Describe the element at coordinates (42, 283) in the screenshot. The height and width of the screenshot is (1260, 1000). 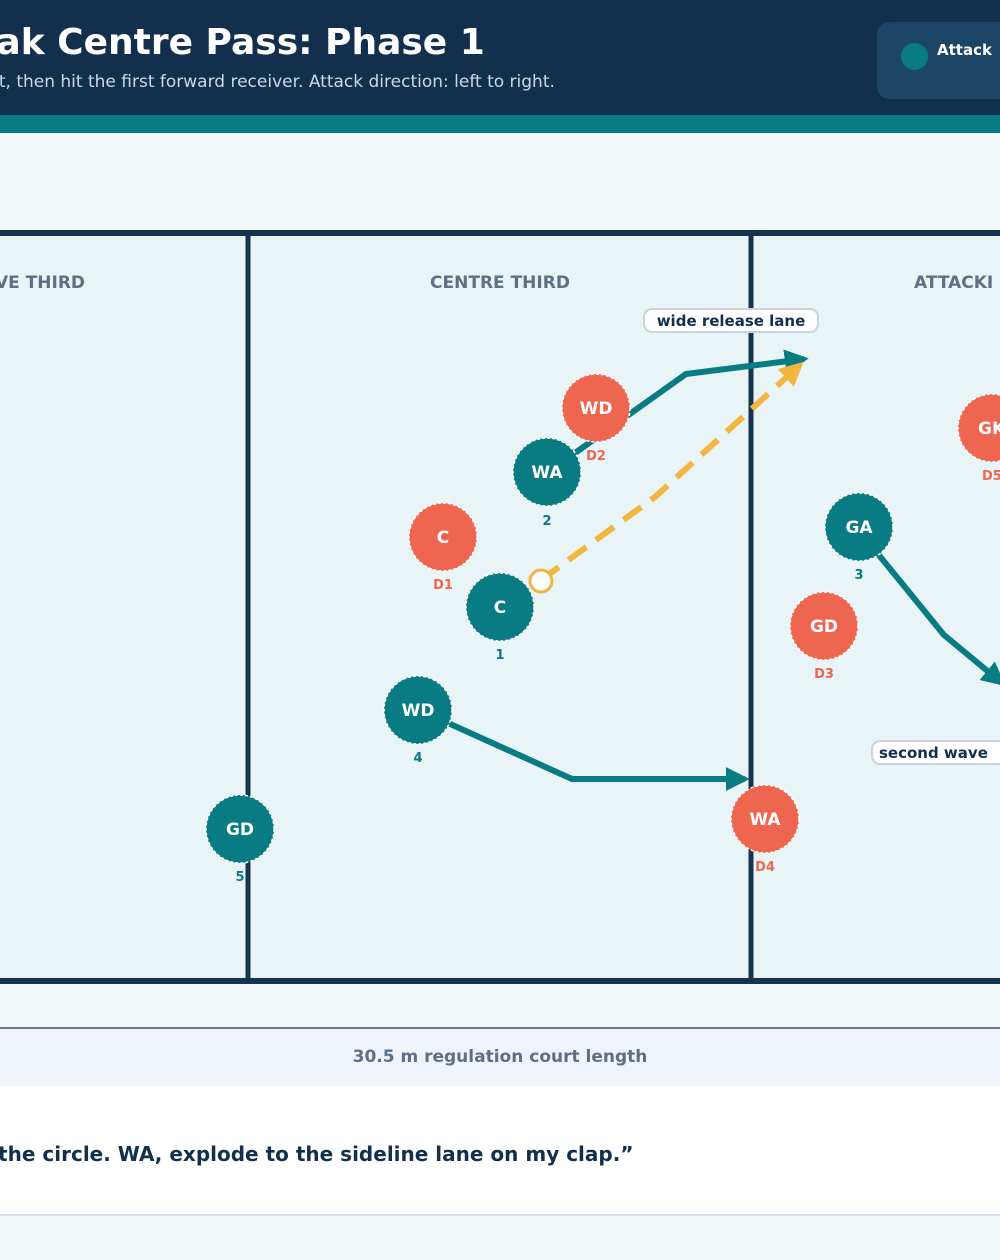
I see `defensive-third-label: VE THIRD` at that location.